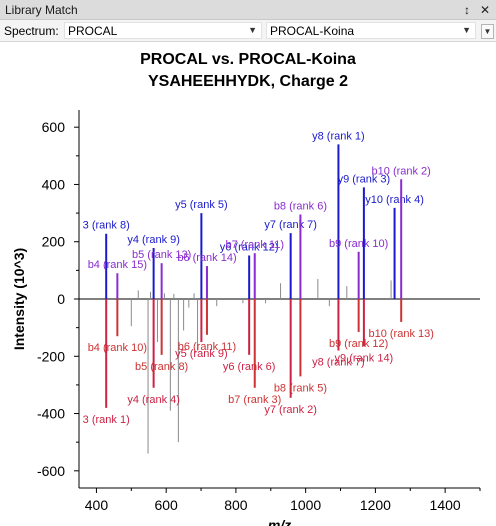 Image resolution: width=496 pixels, height=526 pixels. What do you see at coordinates (400, 334) in the screenshot?
I see `predicted-peak-label: b10 (rank 13)` at bounding box center [400, 334].